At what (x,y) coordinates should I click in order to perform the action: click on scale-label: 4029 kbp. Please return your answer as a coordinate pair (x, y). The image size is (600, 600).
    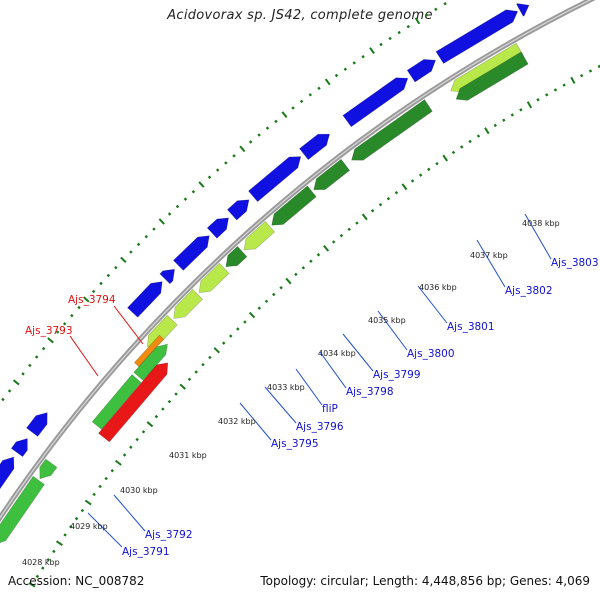
    Looking at the image, I should click on (89, 526).